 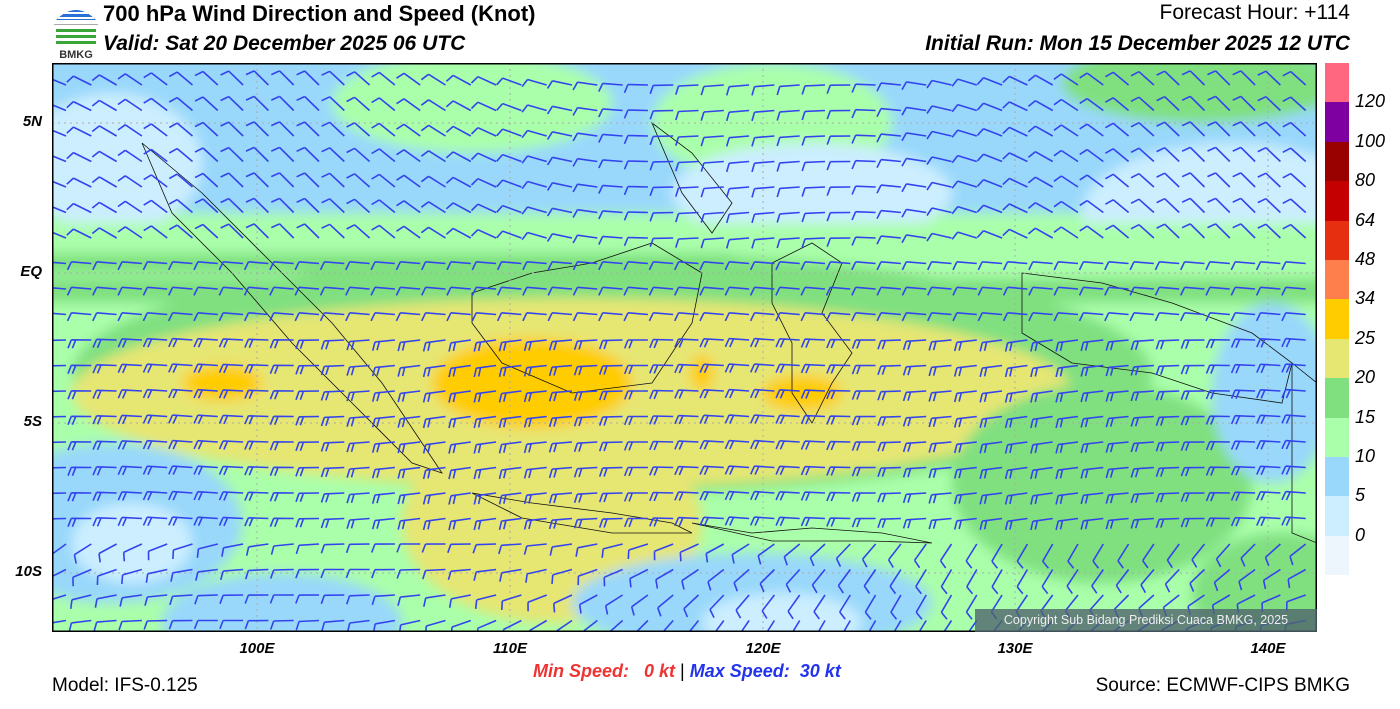 What do you see at coordinates (604, 671) in the screenshot?
I see `min-speed: Min Speed: 0 kt` at bounding box center [604, 671].